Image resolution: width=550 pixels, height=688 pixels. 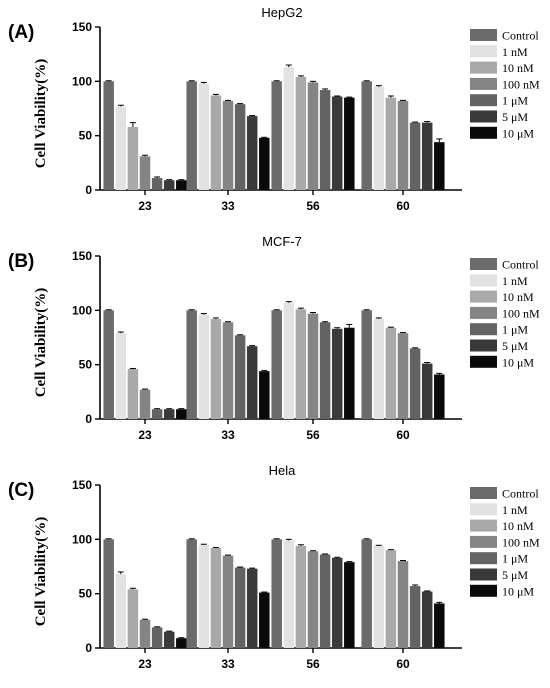 What do you see at coordinates (21, 490) in the screenshot?
I see `panel-label: (C)` at bounding box center [21, 490].